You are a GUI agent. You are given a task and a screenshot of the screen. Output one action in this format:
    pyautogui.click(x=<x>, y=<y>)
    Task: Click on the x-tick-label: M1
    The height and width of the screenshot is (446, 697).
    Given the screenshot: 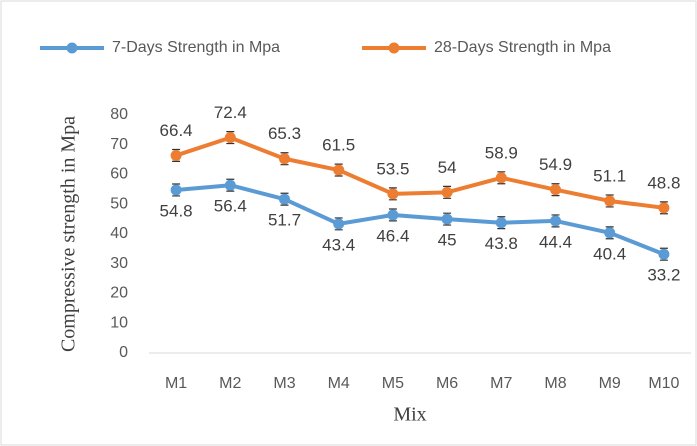 What is the action you would take?
    pyautogui.click(x=176, y=383)
    